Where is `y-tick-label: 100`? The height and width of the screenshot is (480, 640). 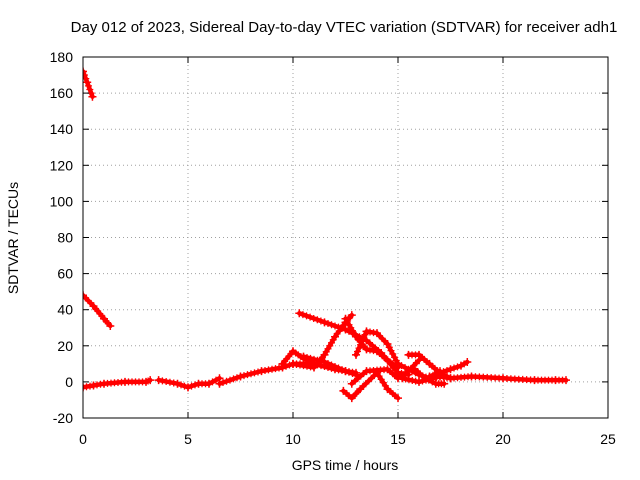 y-tick-label: 100 is located at coordinates (62, 201).